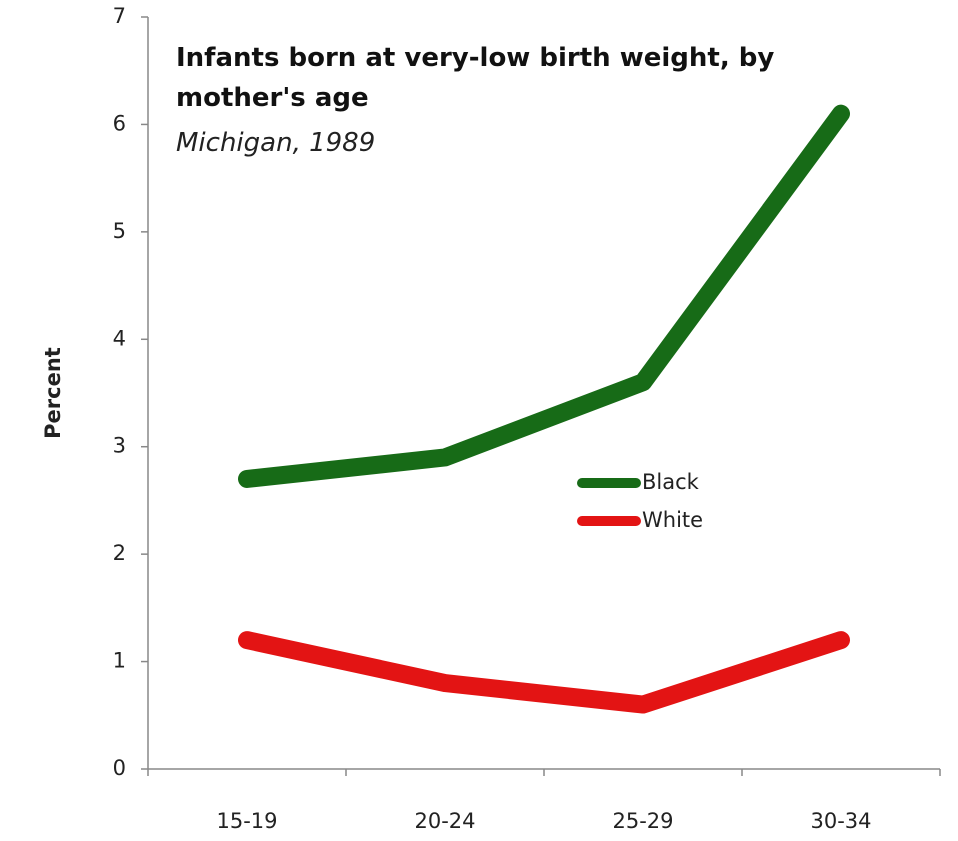  Describe the element at coordinates (119, 446) in the screenshot. I see `y-tick-label: 3` at that location.